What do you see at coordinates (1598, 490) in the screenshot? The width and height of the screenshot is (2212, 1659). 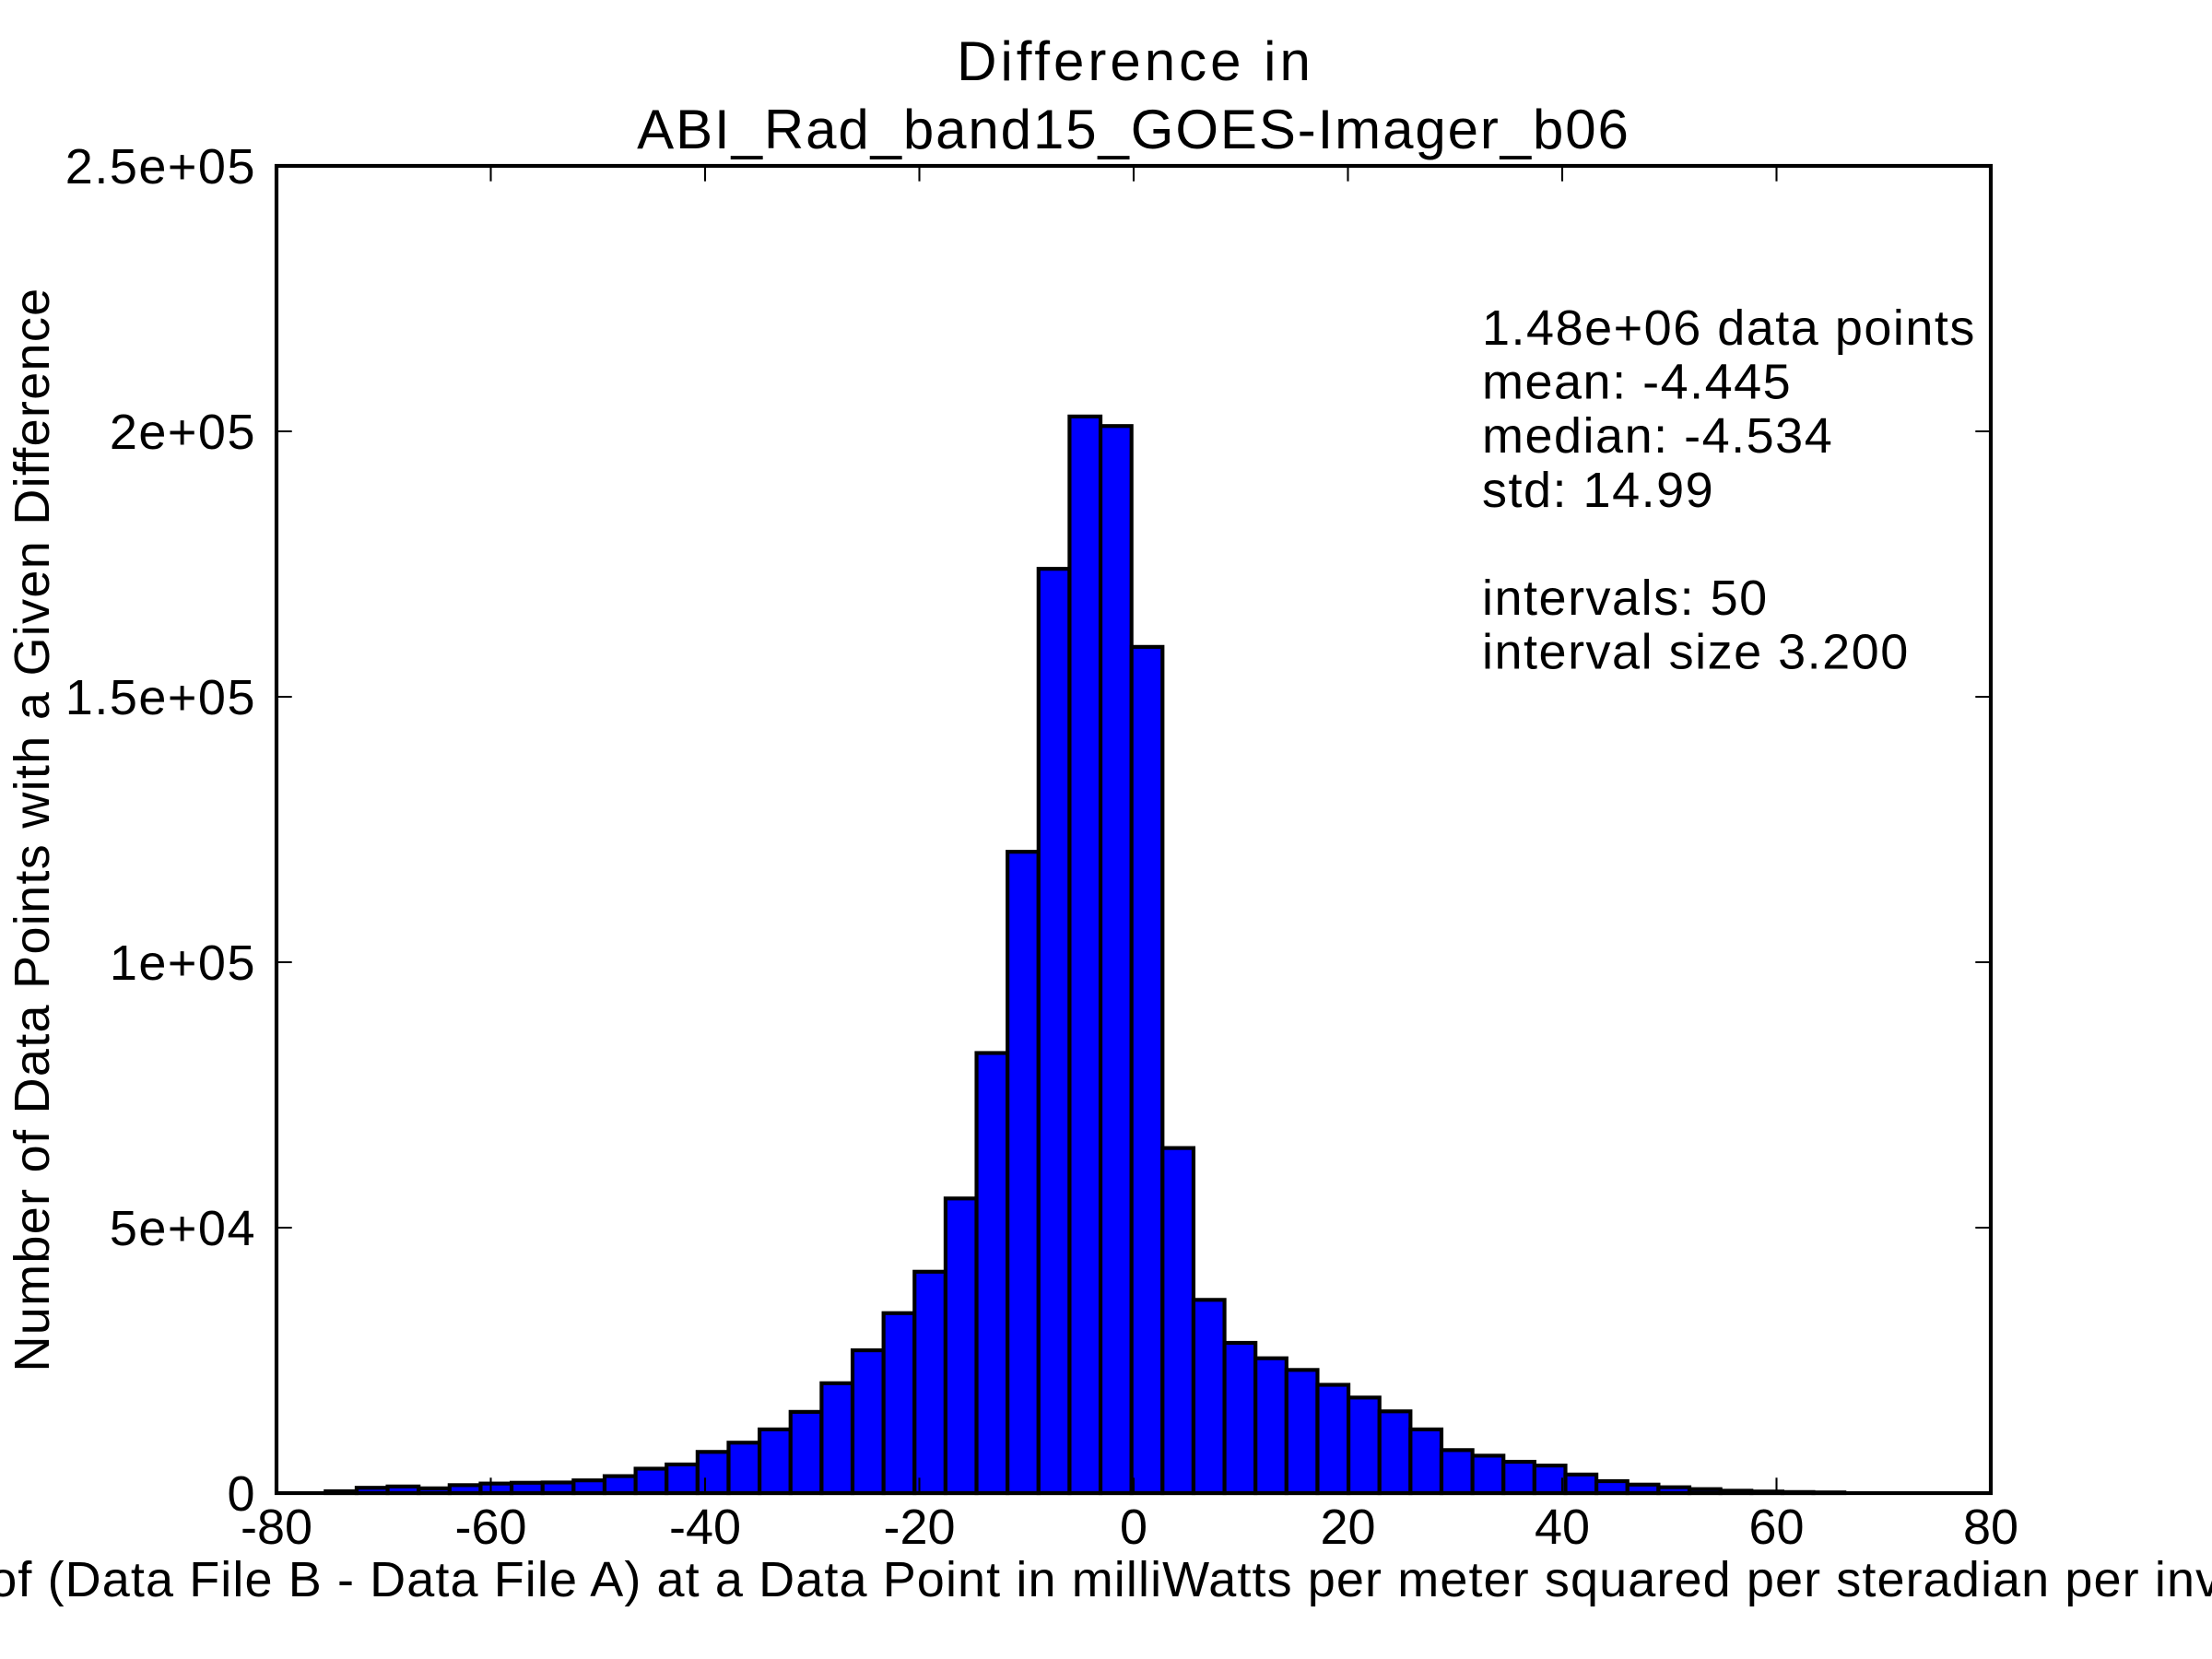 I see `svg-text: std: 14.99` at bounding box center [1598, 490].